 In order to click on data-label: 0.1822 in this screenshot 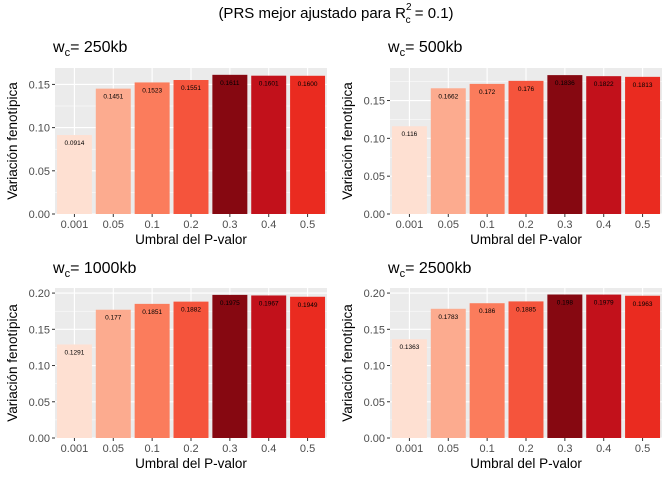, I will do `click(604, 84)`.